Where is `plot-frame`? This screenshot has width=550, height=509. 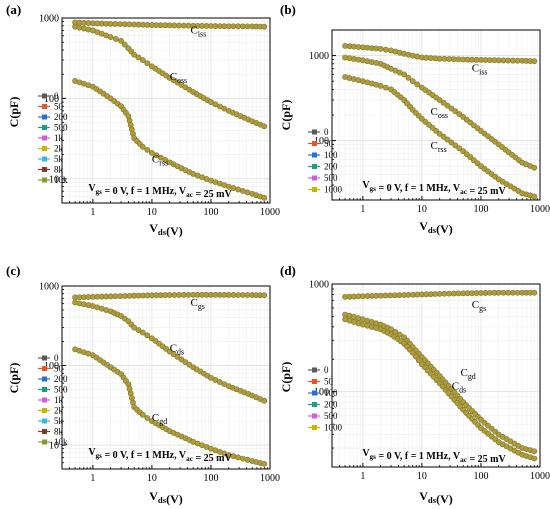
plot-frame is located at coordinates (166, 377).